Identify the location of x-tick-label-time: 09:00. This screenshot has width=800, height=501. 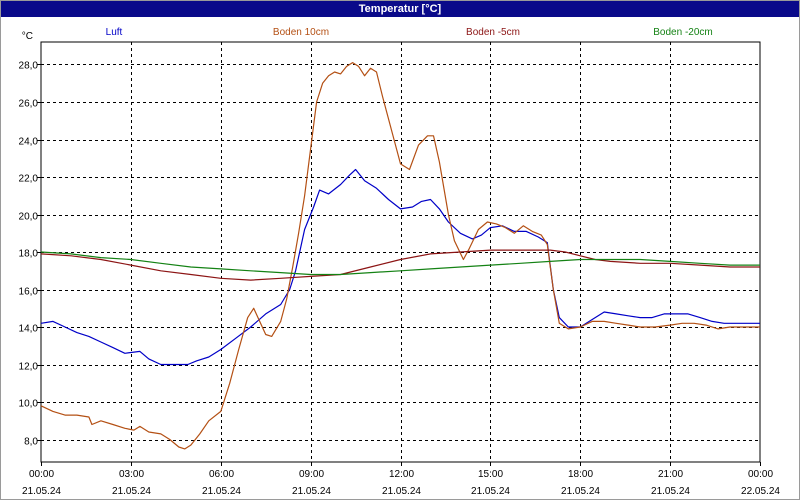
(311, 474).